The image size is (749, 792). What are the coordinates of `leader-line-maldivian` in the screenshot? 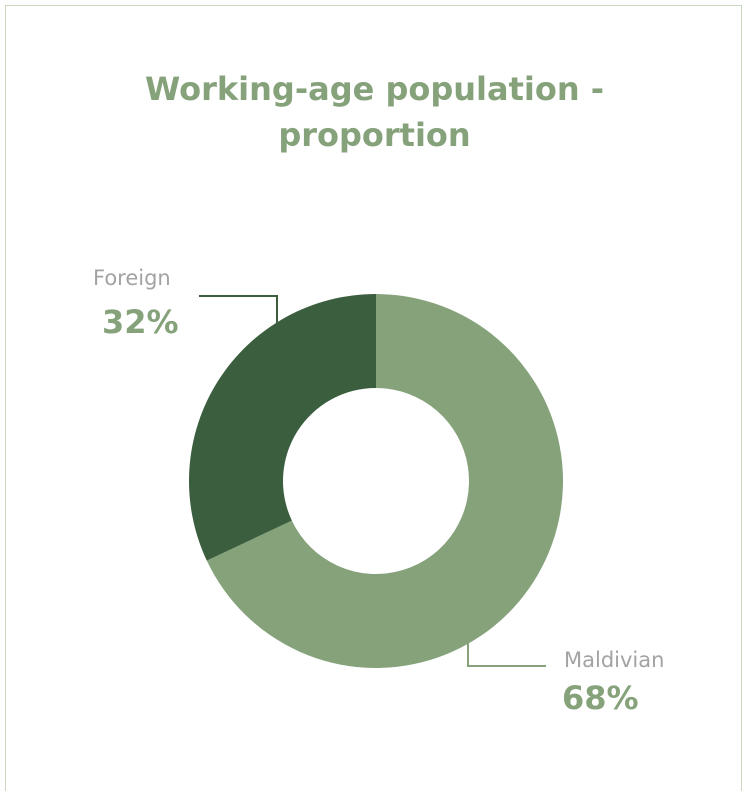 It's located at (506, 654).